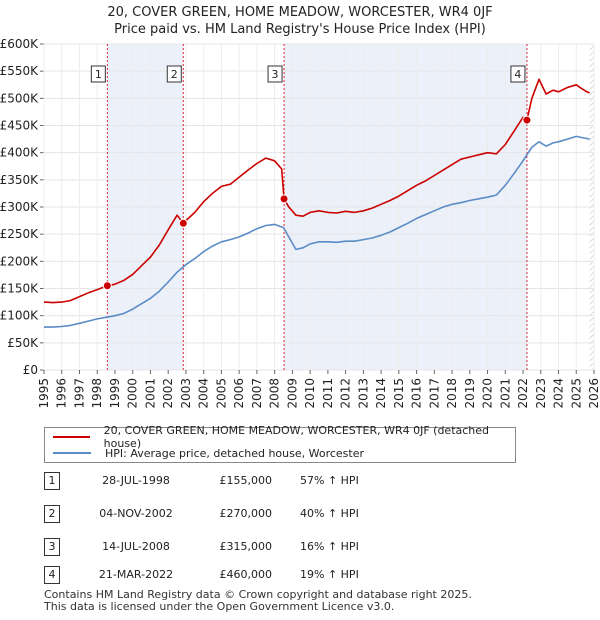 The image size is (600, 620). I want to click on x-tick-label: 2016, so click(417, 393).